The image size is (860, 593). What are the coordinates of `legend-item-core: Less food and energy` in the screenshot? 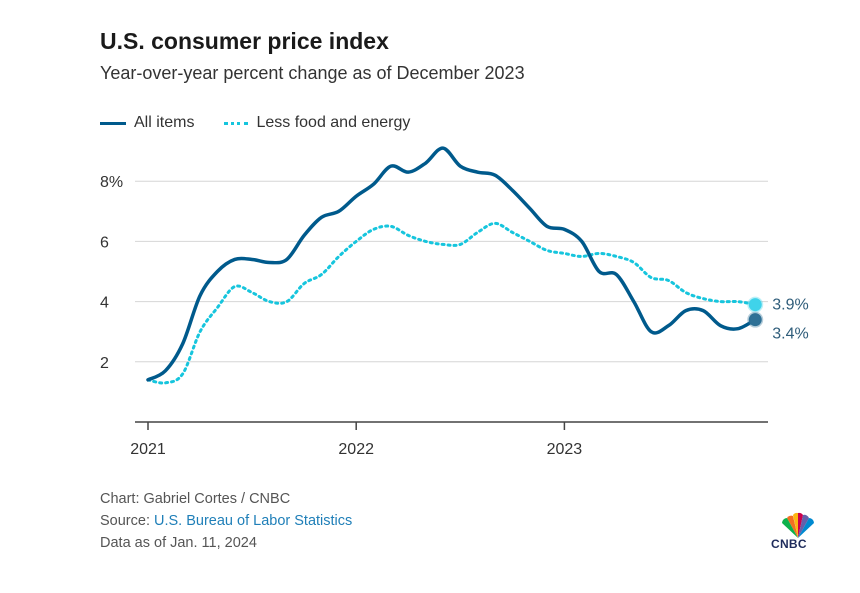 It's located at (317, 123).